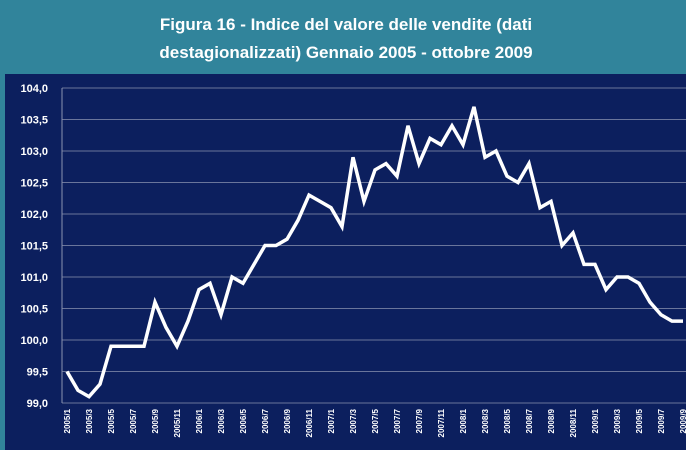  What do you see at coordinates (595, 420) in the screenshot?
I see `x-tick-label: 2009/1` at bounding box center [595, 420].